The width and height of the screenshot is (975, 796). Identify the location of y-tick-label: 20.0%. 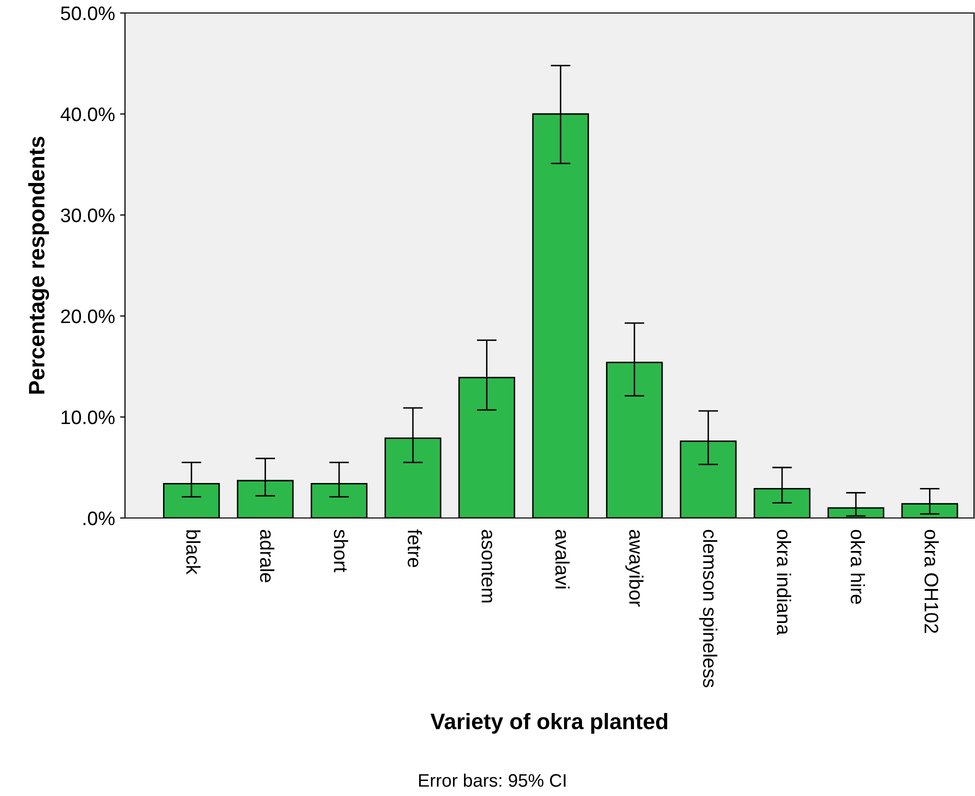
(88, 316).